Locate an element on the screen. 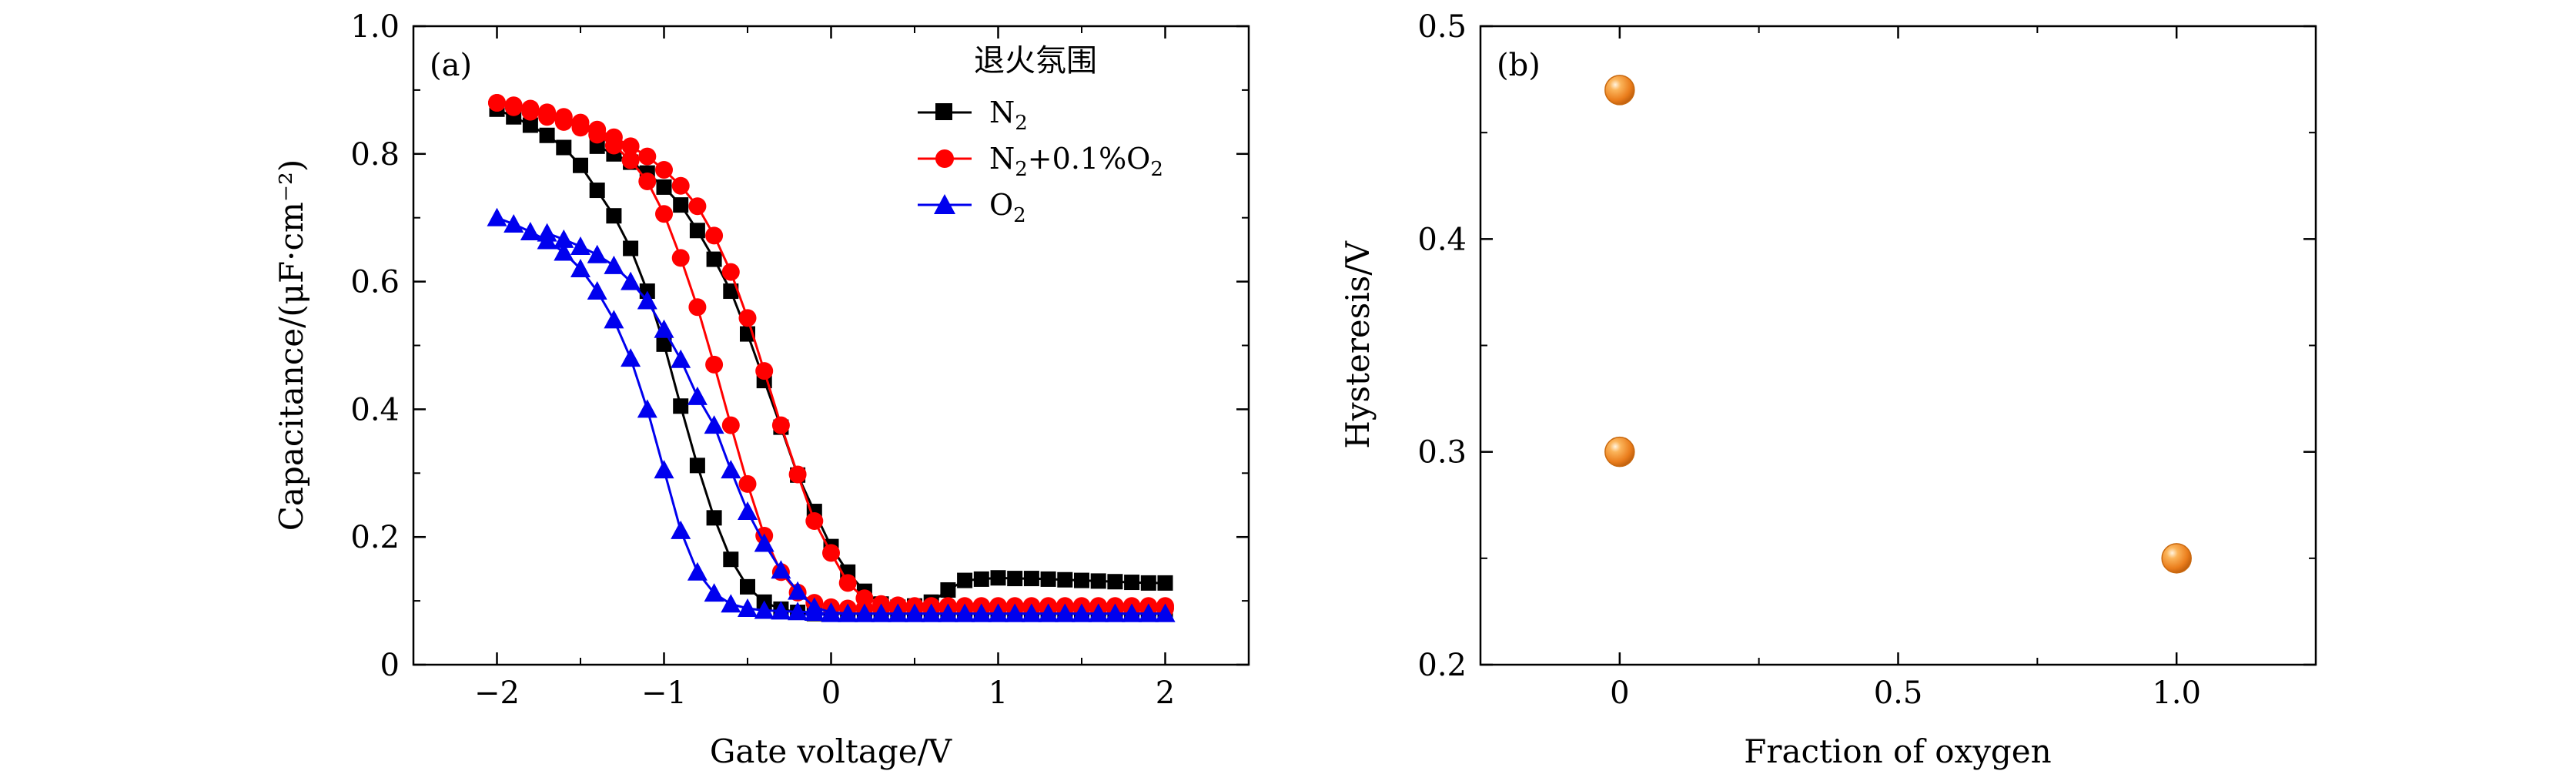 Image resolution: width=2576 pixels, height=781 pixels. legend-label-n2-o2-sub: 2 is located at coordinates (1021, 170).